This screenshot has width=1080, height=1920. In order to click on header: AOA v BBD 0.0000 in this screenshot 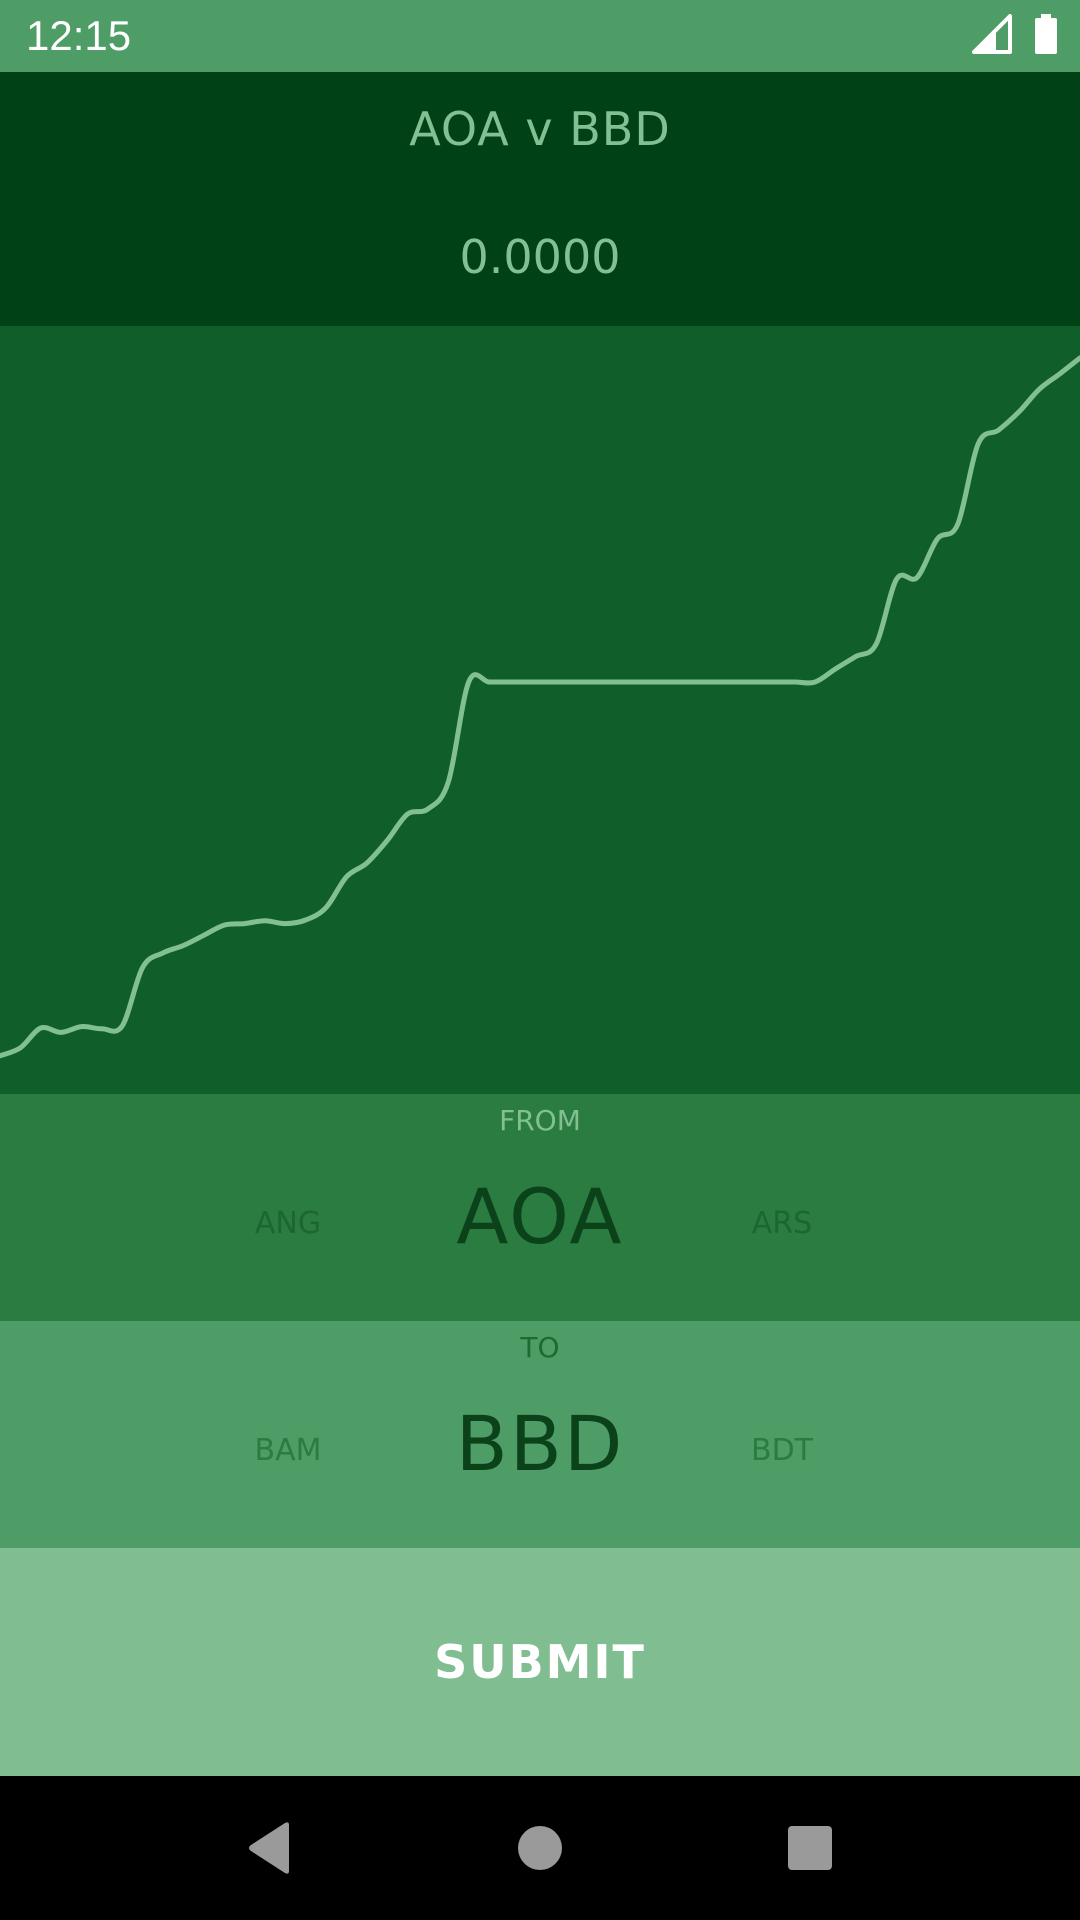, I will do `click(540, 199)`.